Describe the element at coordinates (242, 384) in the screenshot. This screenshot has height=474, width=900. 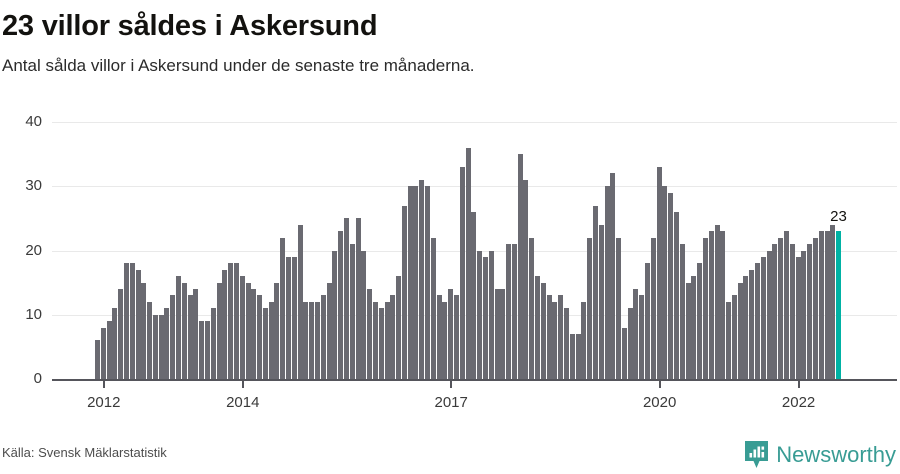
I see `x-axis-tick-2014` at that location.